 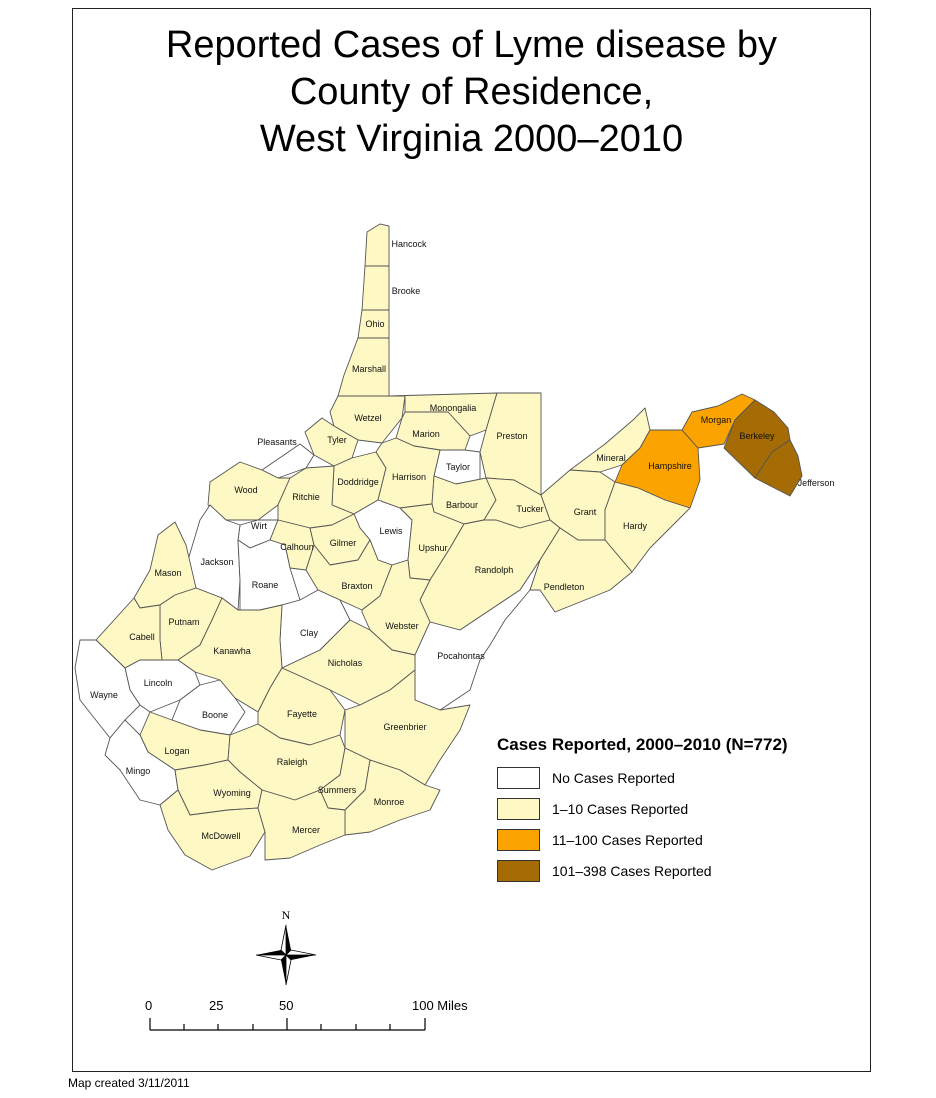 I want to click on county-label-pleasants: Pleasants, so click(x=277, y=442).